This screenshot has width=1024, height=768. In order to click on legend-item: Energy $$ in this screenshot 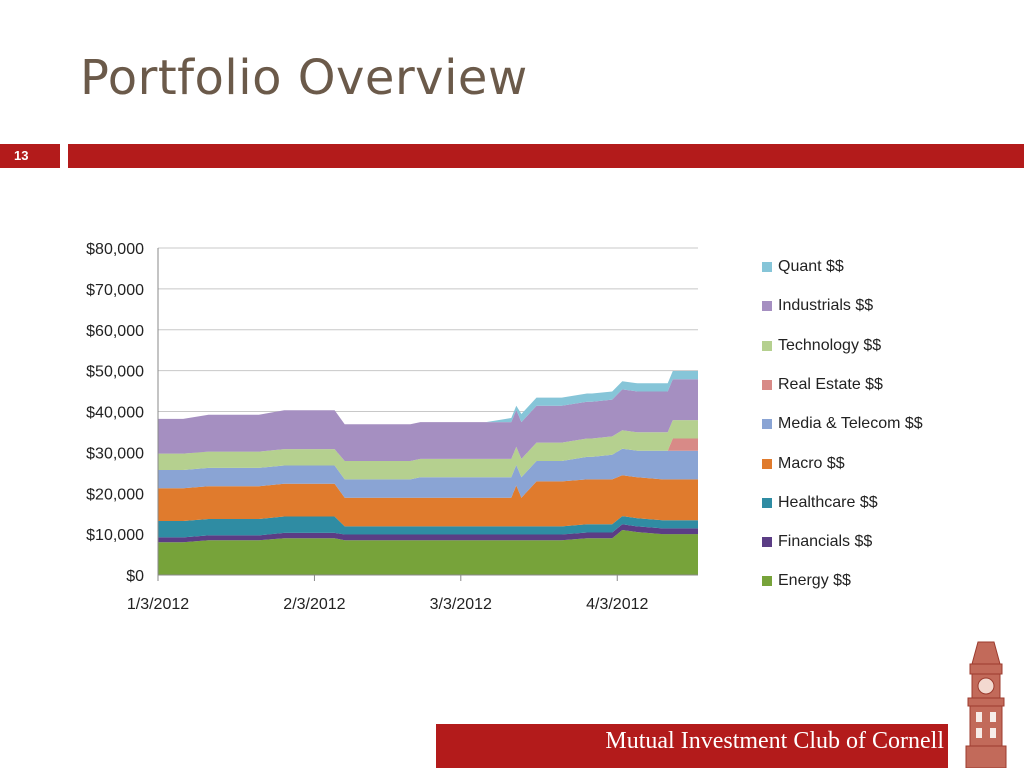, I will do `click(806, 581)`.